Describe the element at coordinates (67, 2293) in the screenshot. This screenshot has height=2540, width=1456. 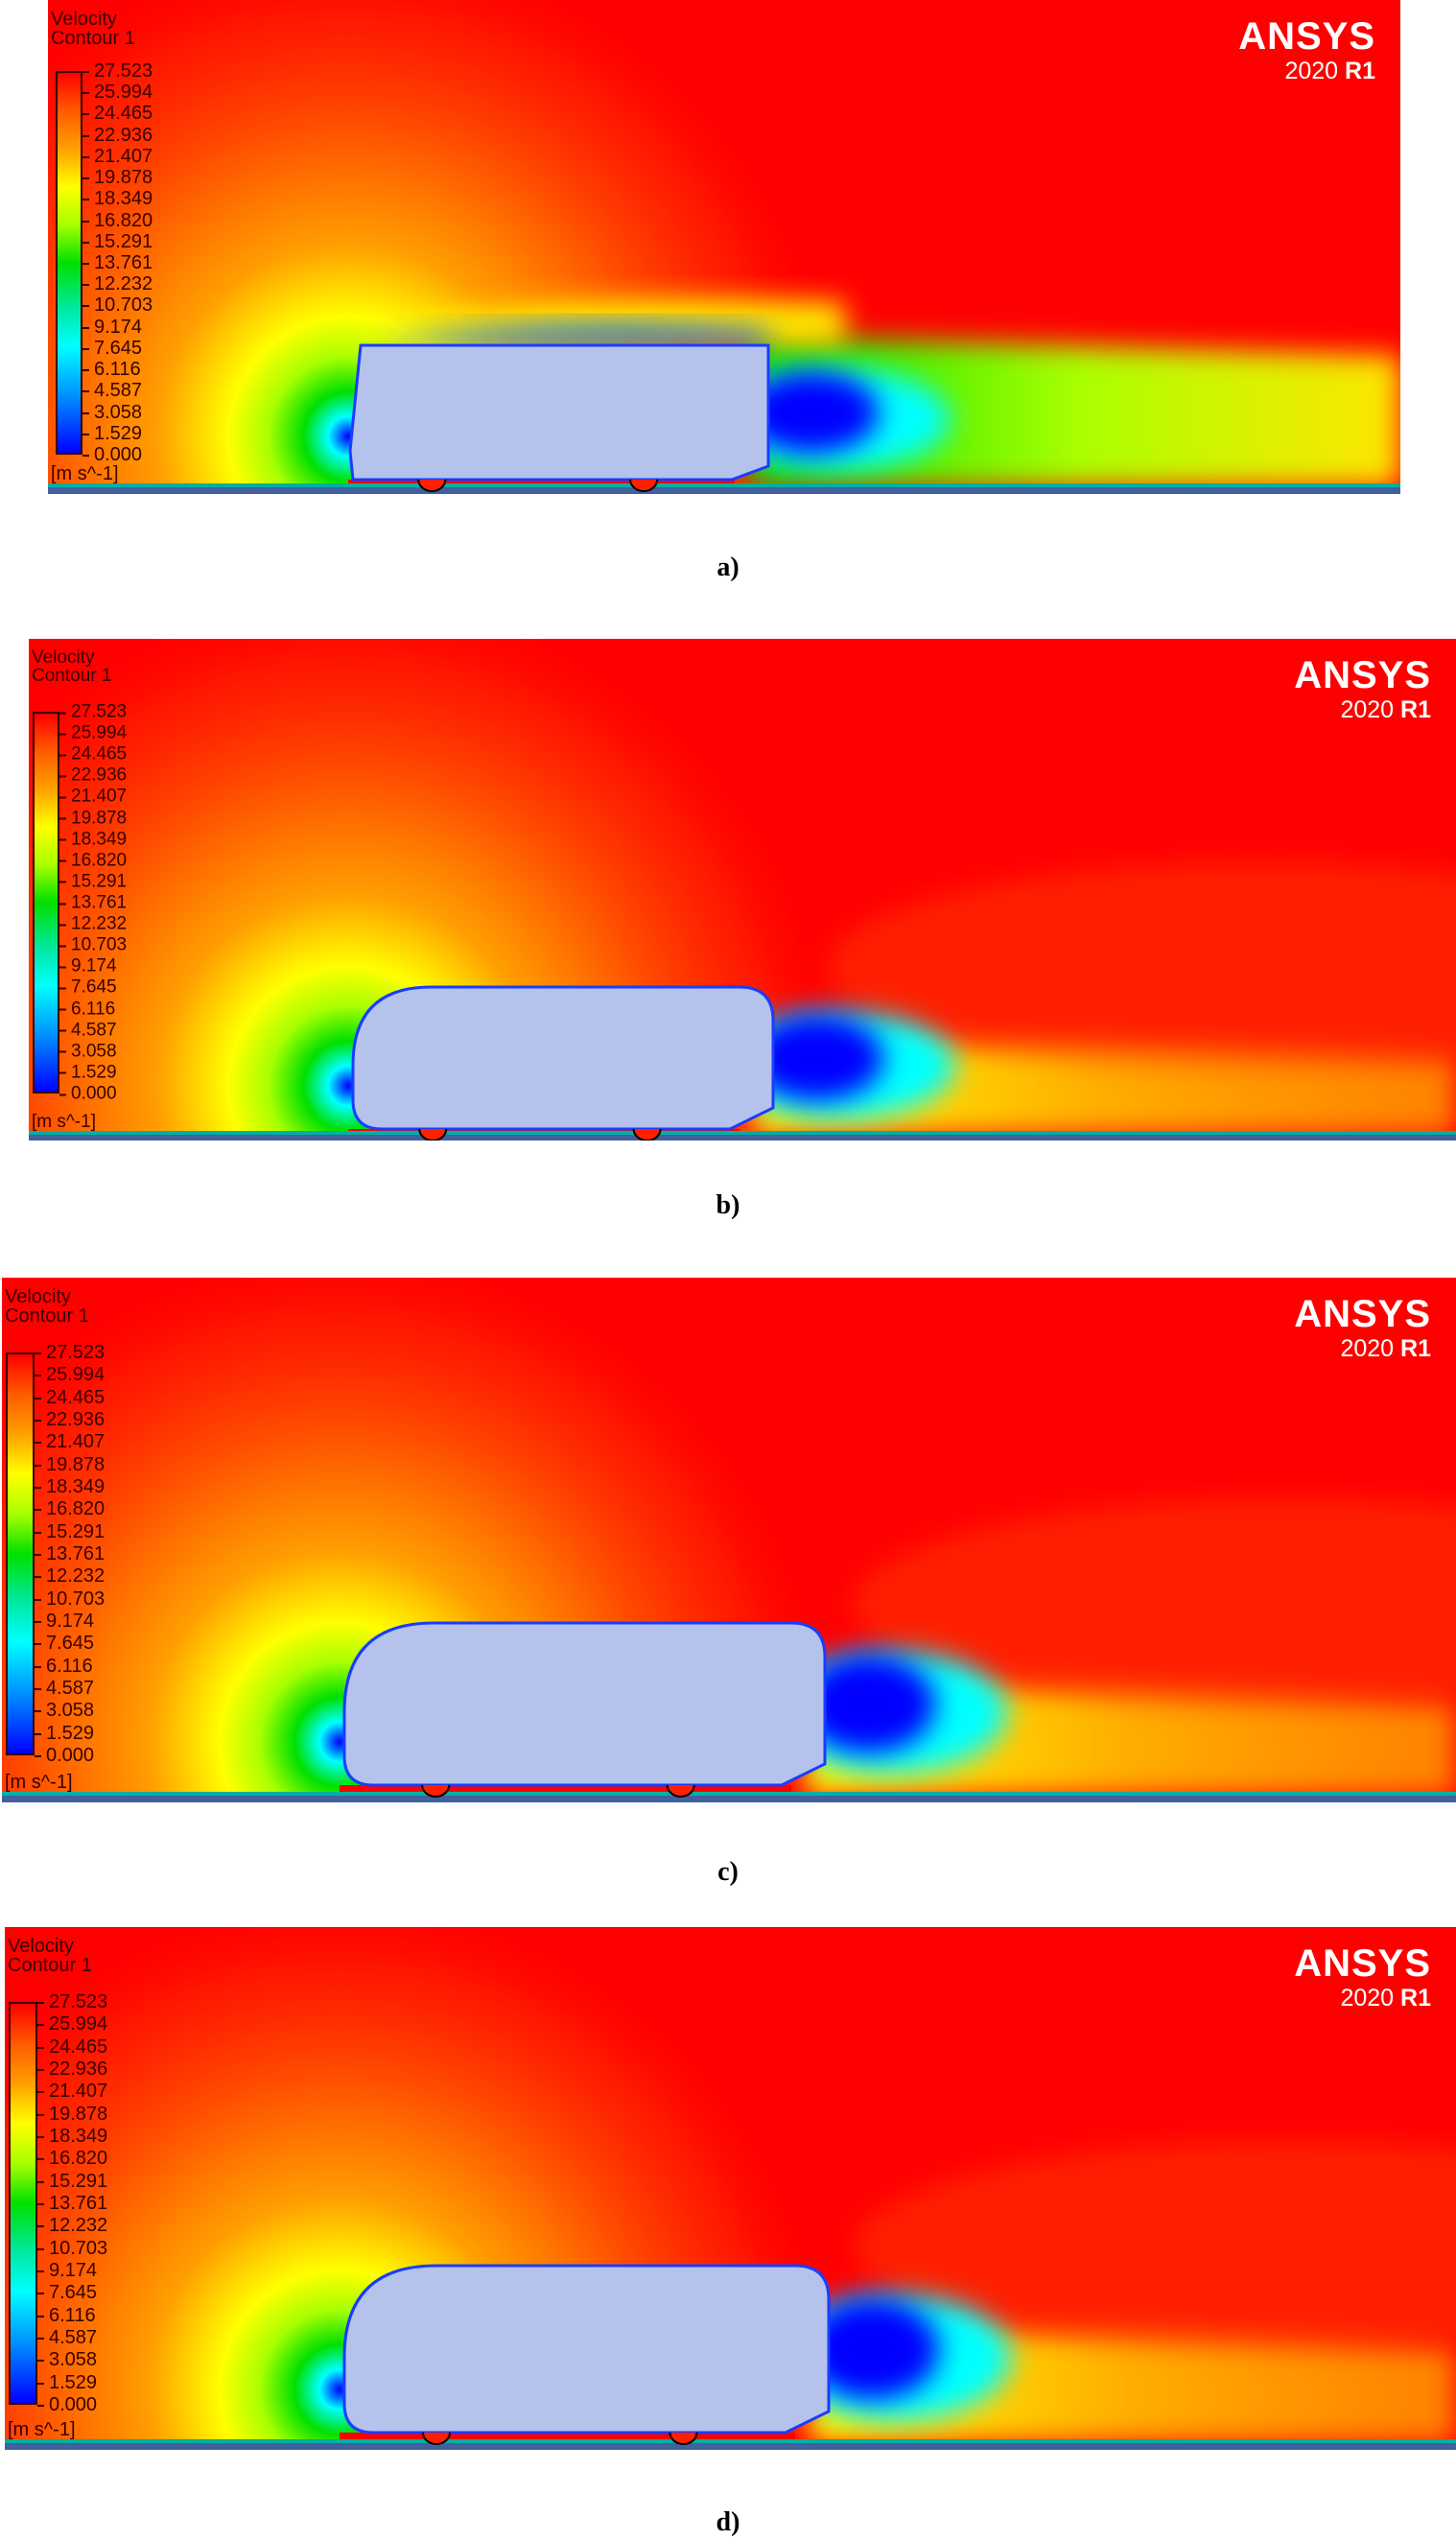
I see `color-bar-tick-label: 7.645` at that location.